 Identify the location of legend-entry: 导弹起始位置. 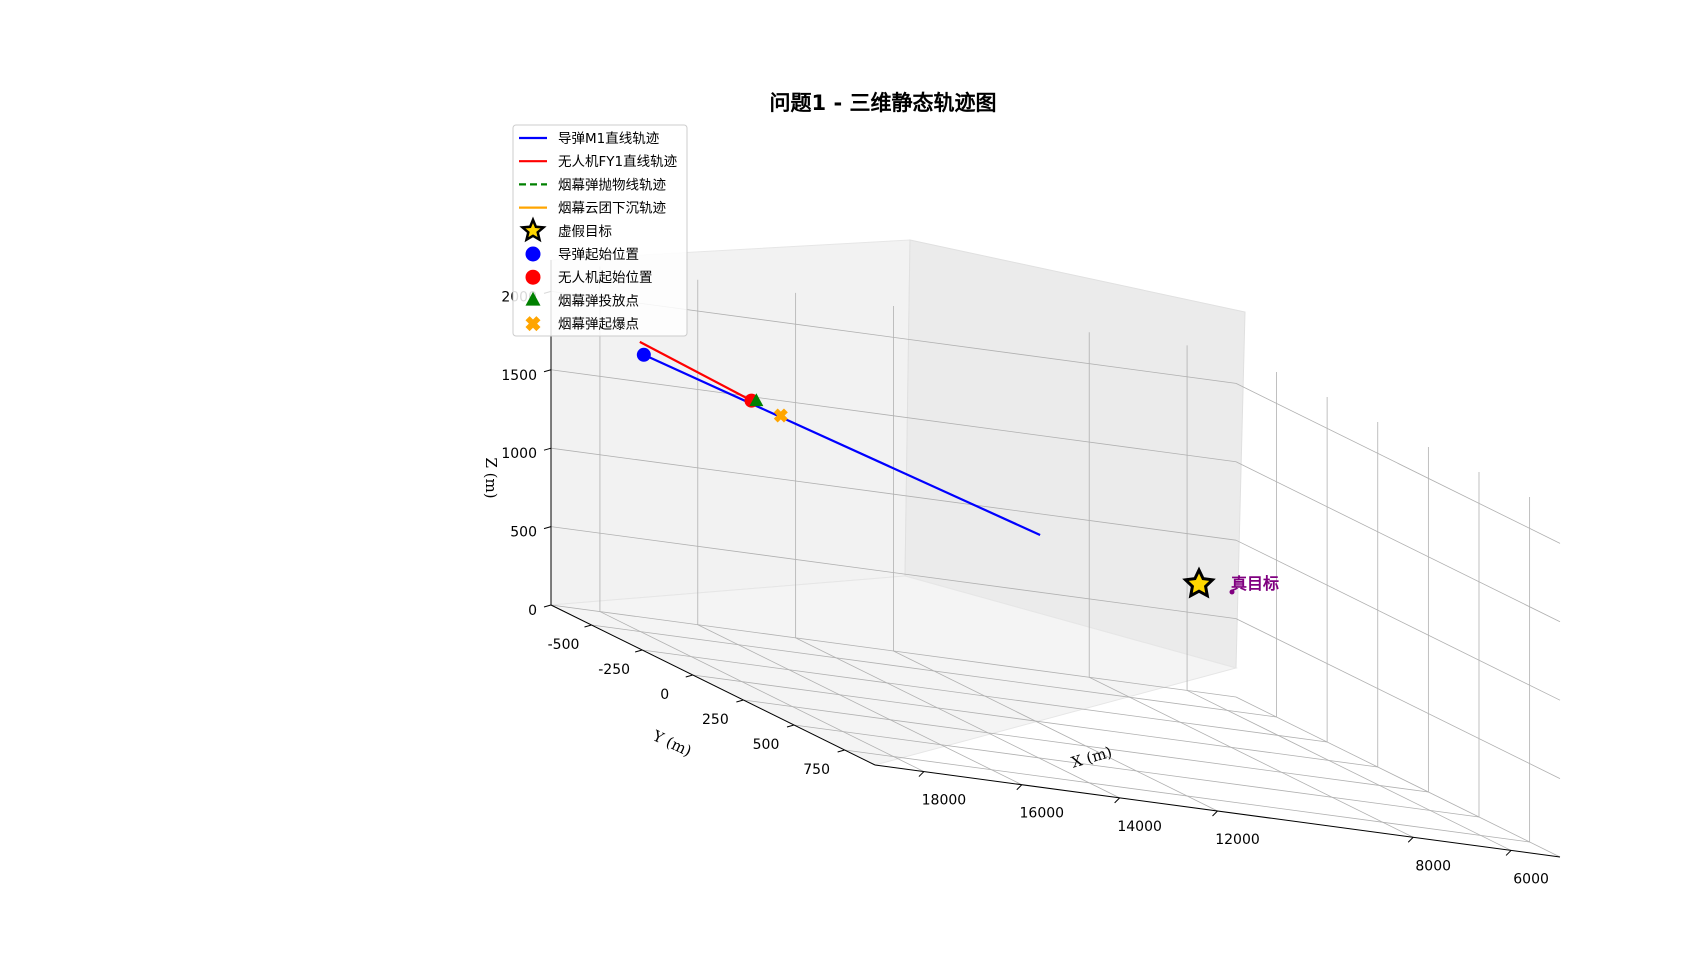
(582, 254).